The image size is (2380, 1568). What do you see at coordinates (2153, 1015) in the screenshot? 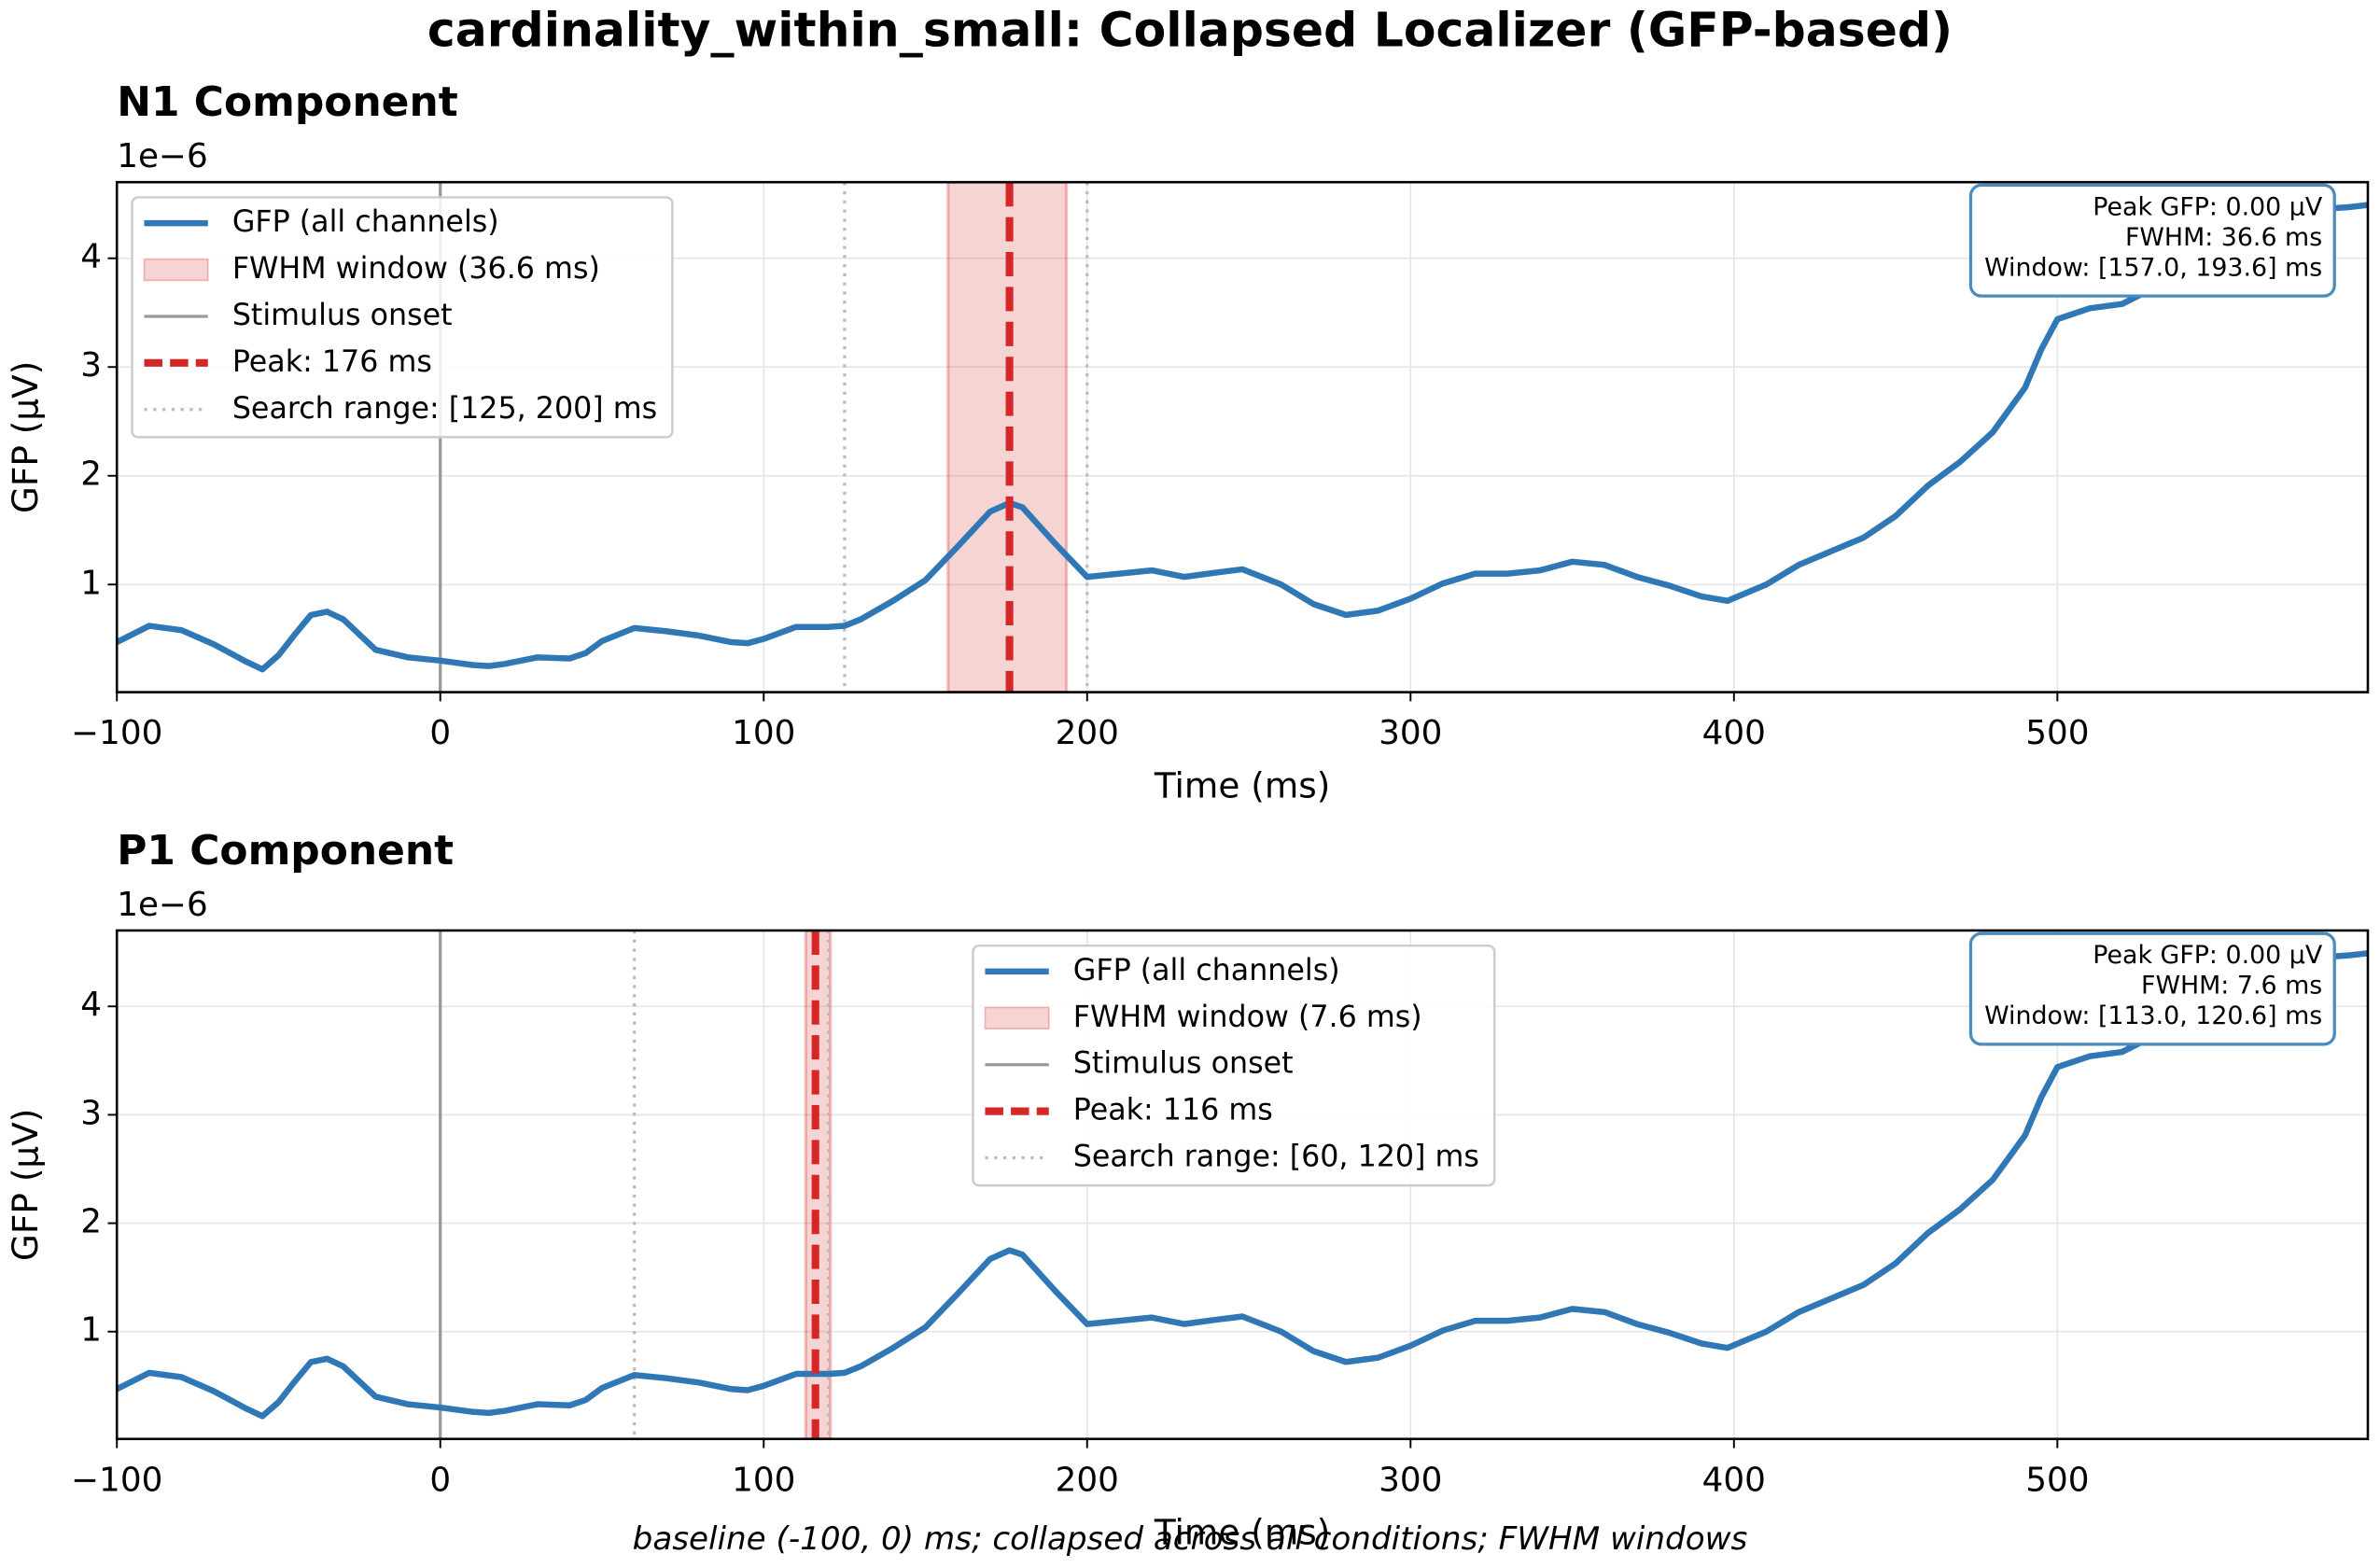
I see `annotation-text: Window: [113.0, 120.6] ms` at bounding box center [2153, 1015].